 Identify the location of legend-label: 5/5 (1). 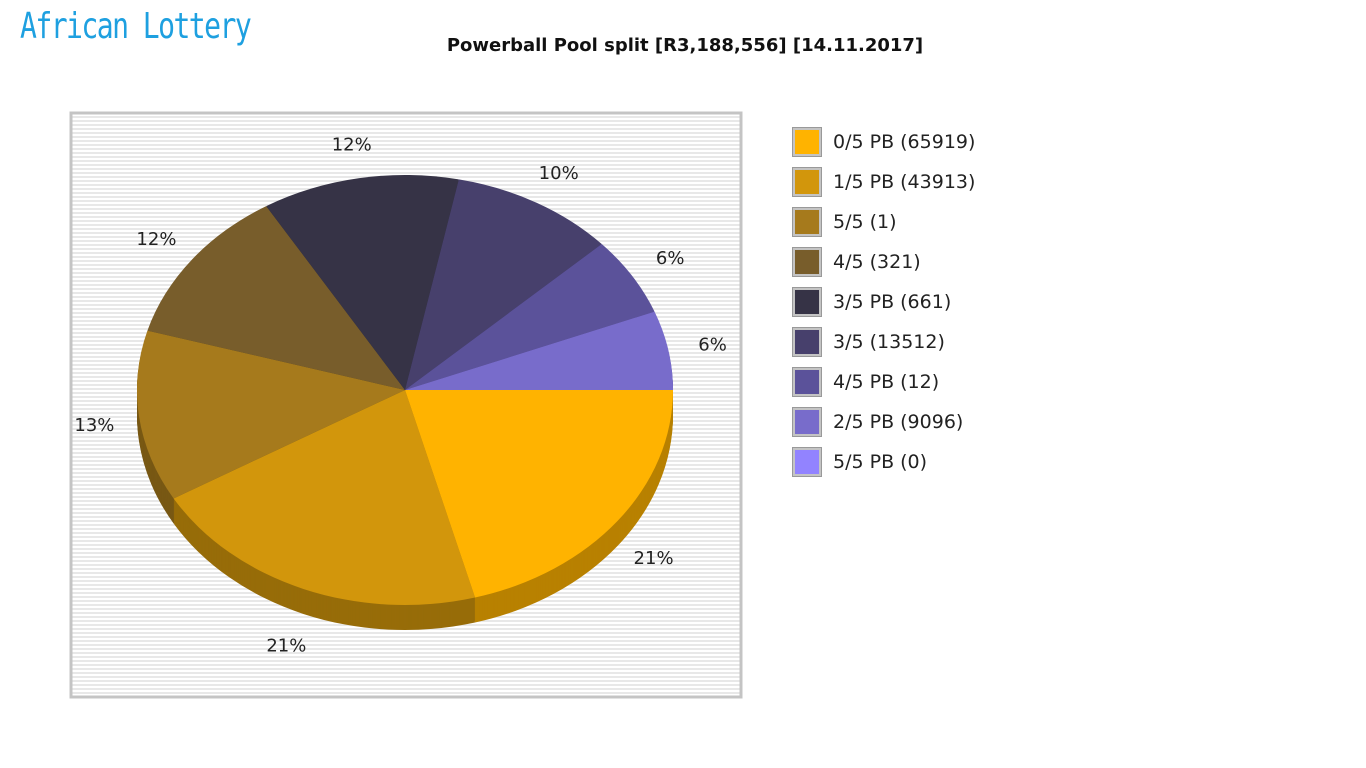
(865, 222).